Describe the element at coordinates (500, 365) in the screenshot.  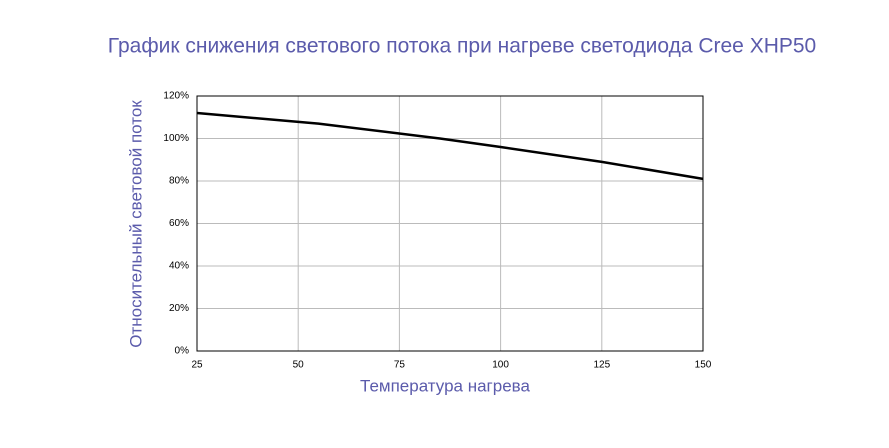
I see `x-tick-label: 100` at that location.